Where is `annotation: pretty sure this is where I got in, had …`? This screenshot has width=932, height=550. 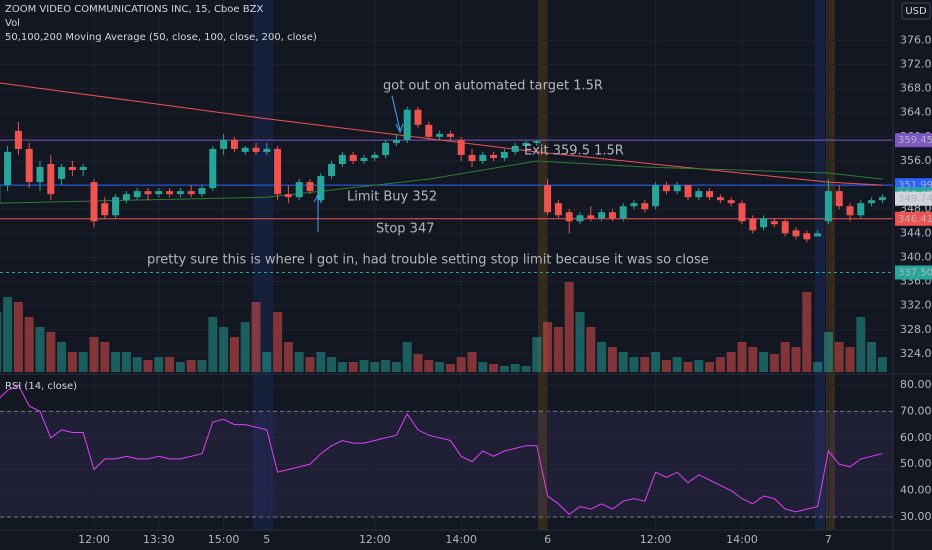 annotation: pretty sure this is where I got in, had … is located at coordinates (428, 260).